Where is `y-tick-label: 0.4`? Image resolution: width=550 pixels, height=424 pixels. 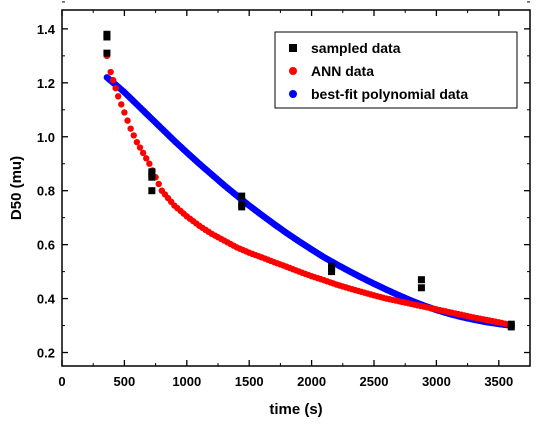 y-tick-label: 0.4 is located at coordinates (46, 299).